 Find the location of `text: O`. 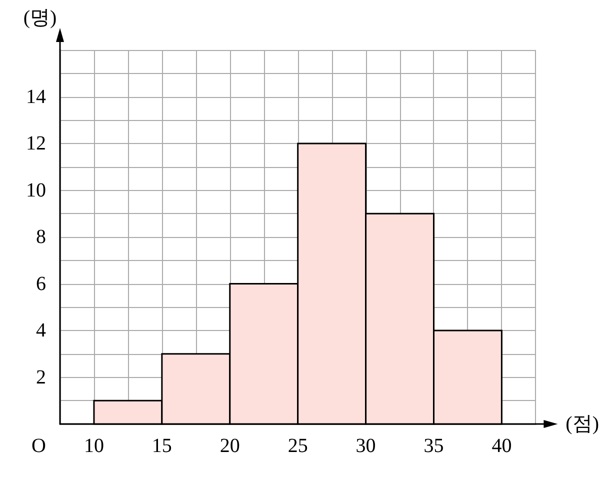

text: O is located at coordinates (39, 446).